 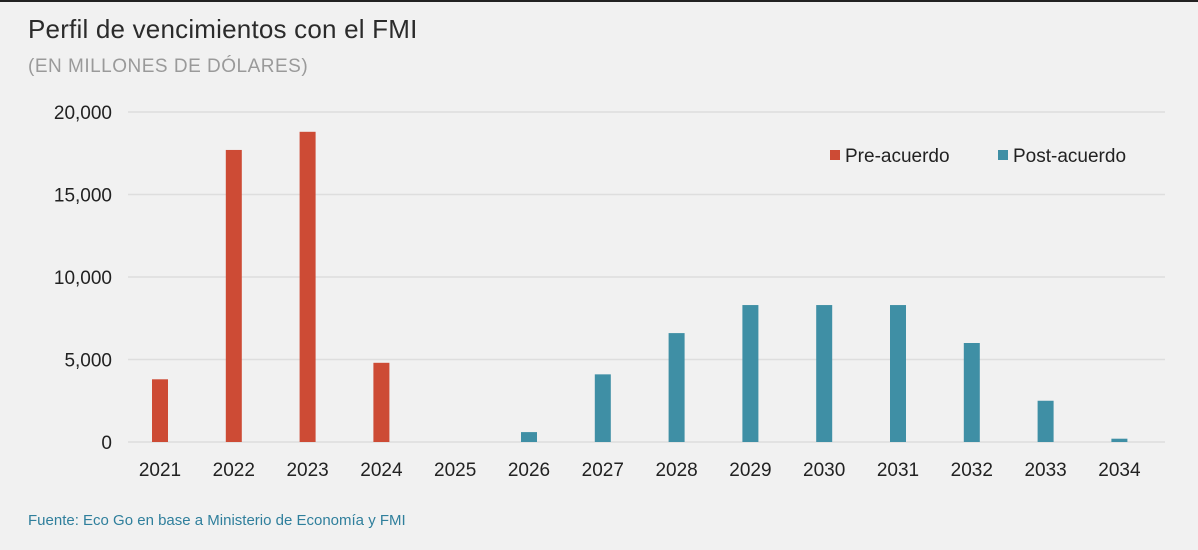 What do you see at coordinates (381, 470) in the screenshot?
I see `x-tick-label: 2024` at bounding box center [381, 470].